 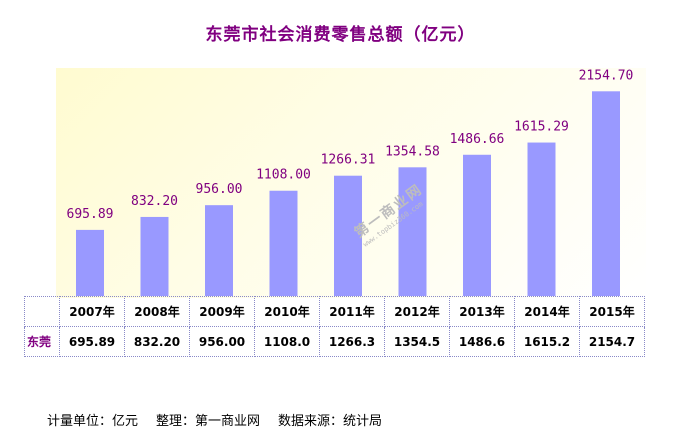 I want to click on footnote: 计量单位：亿元 整理：第一商业网 数据来源：统计局, so click(x=223, y=419).